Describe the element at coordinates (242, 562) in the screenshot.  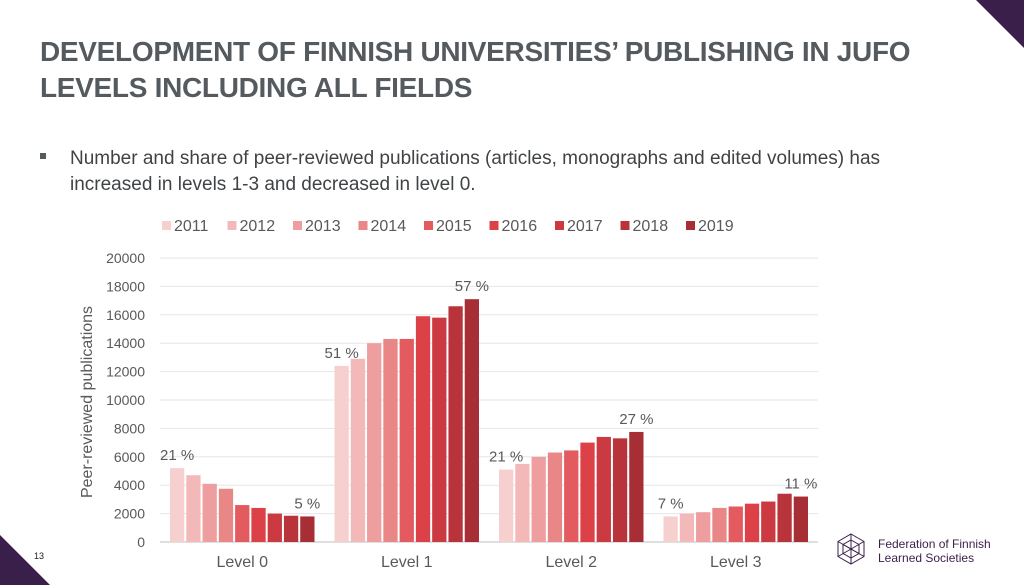
I see `x-tick-label: Level 0` at that location.